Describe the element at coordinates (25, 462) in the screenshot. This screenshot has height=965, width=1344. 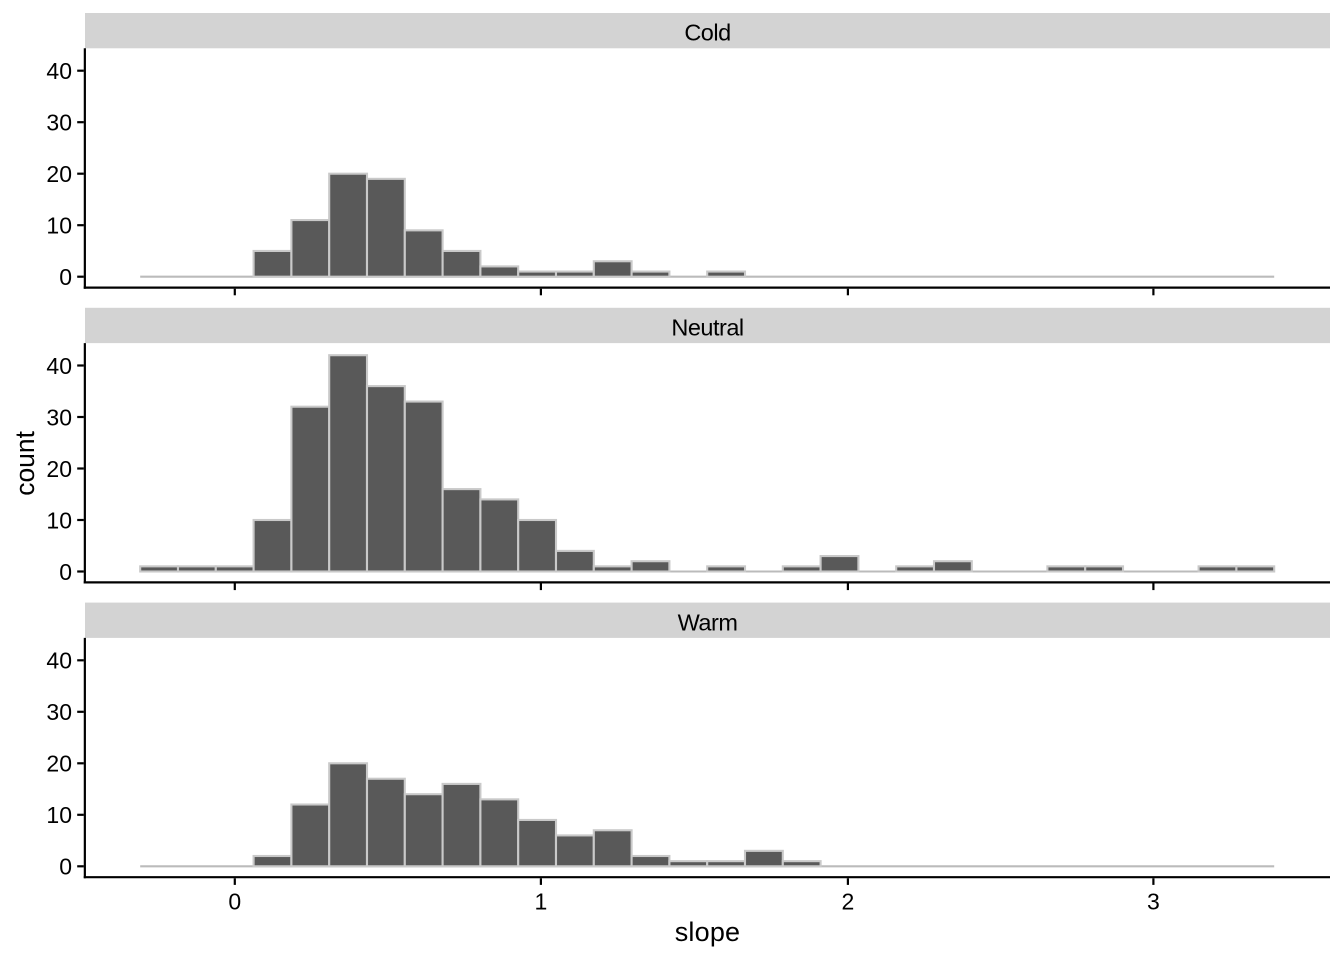
I see `svg-text: count` at that location.